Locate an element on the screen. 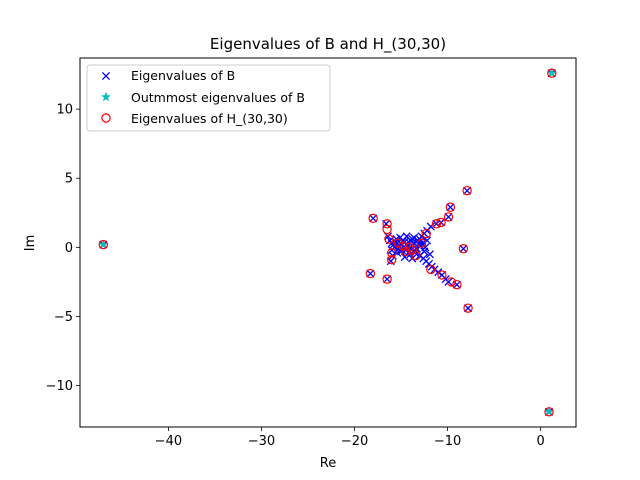 The width and height of the screenshot is (640, 480). x-axis-ticks: −40 −30 −20 −10 0 is located at coordinates (350, 438).